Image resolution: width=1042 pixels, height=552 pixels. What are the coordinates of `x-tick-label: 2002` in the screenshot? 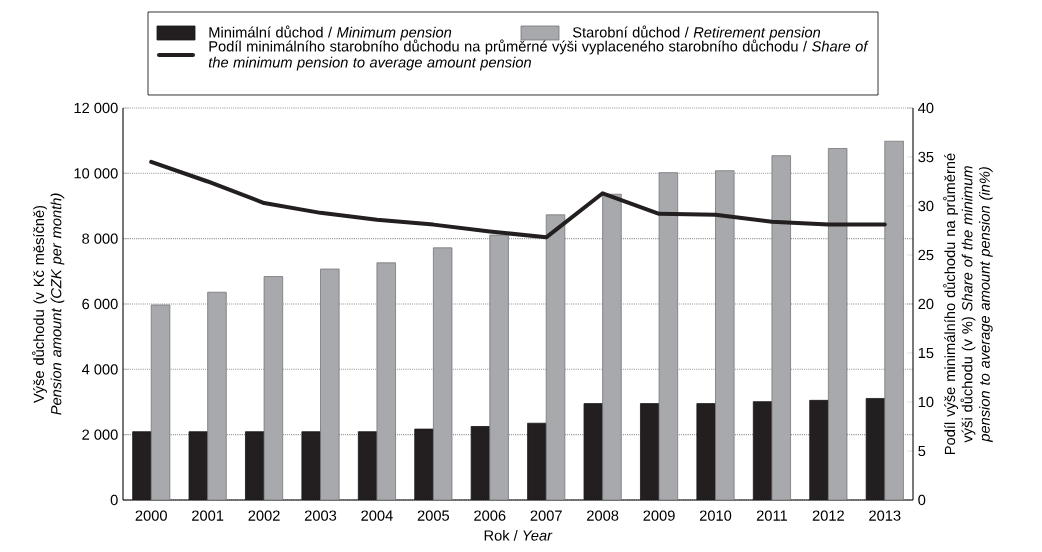 It's located at (264, 515).